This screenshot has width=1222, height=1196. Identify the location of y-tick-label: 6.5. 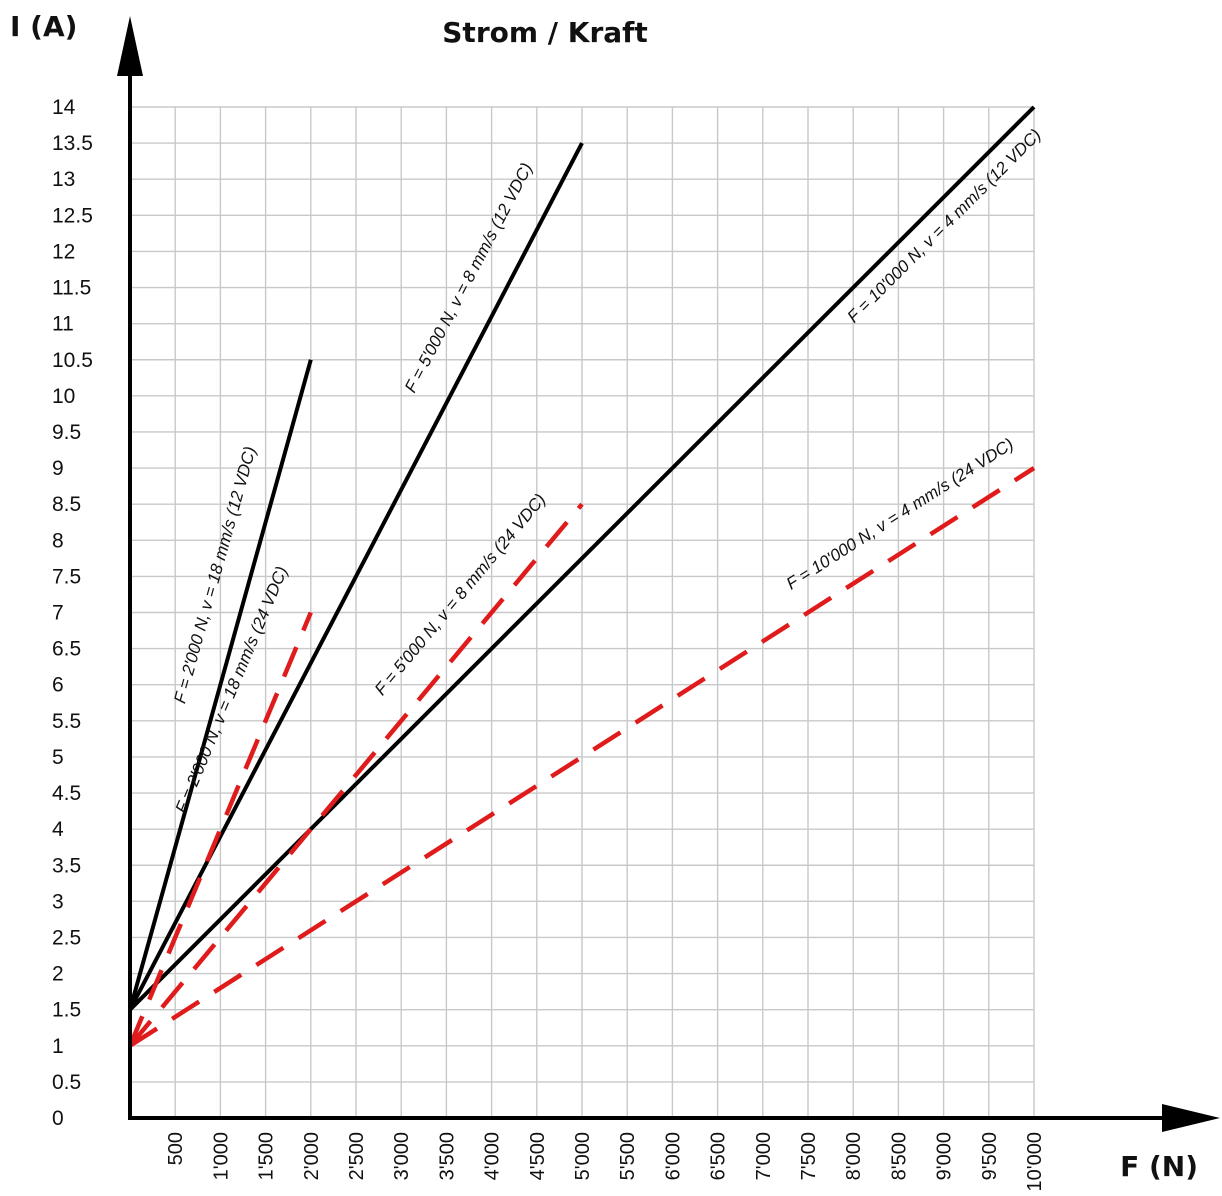
(66, 649).